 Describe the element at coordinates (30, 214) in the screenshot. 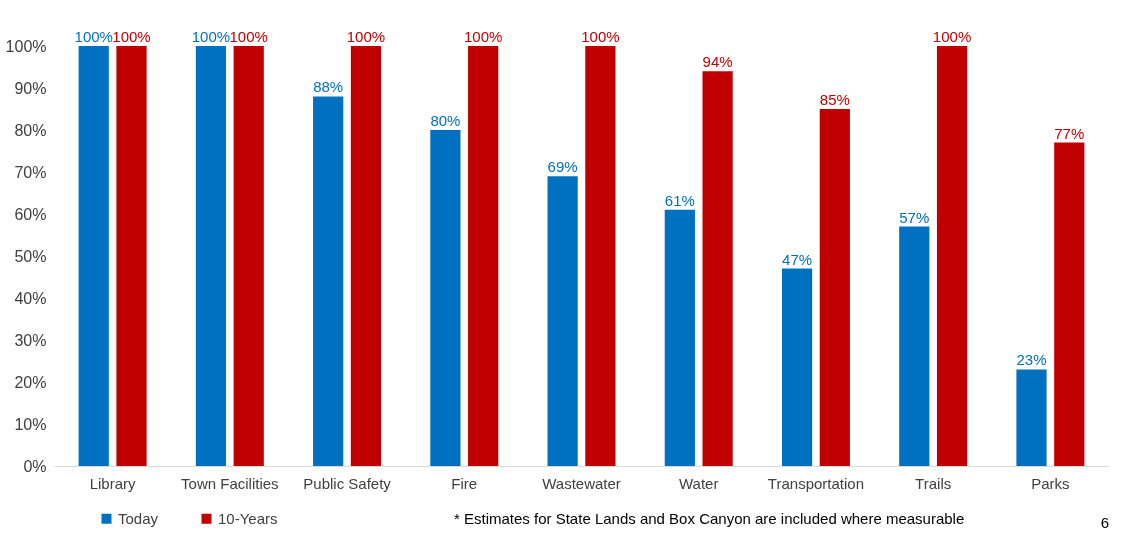

I see `y-tick-label: 60%` at that location.